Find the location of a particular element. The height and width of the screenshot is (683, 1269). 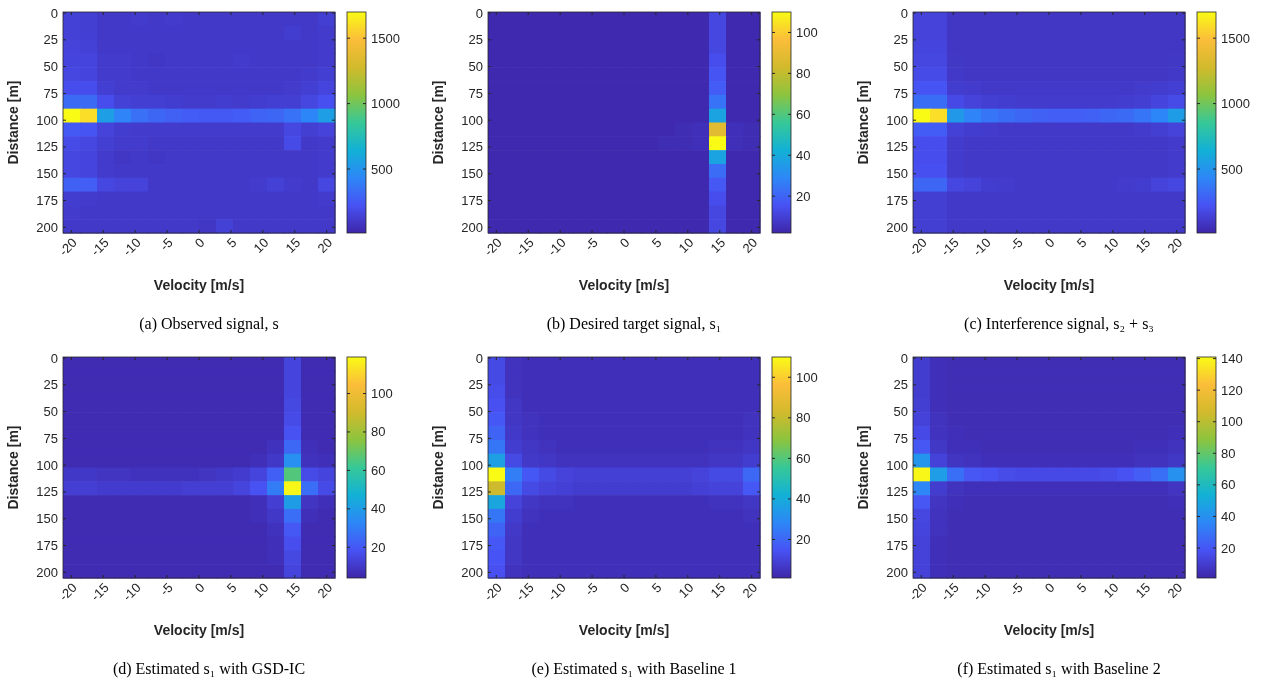

text: (f) Estimated s₁ with Baseline 2 is located at coordinates (1059, 669).